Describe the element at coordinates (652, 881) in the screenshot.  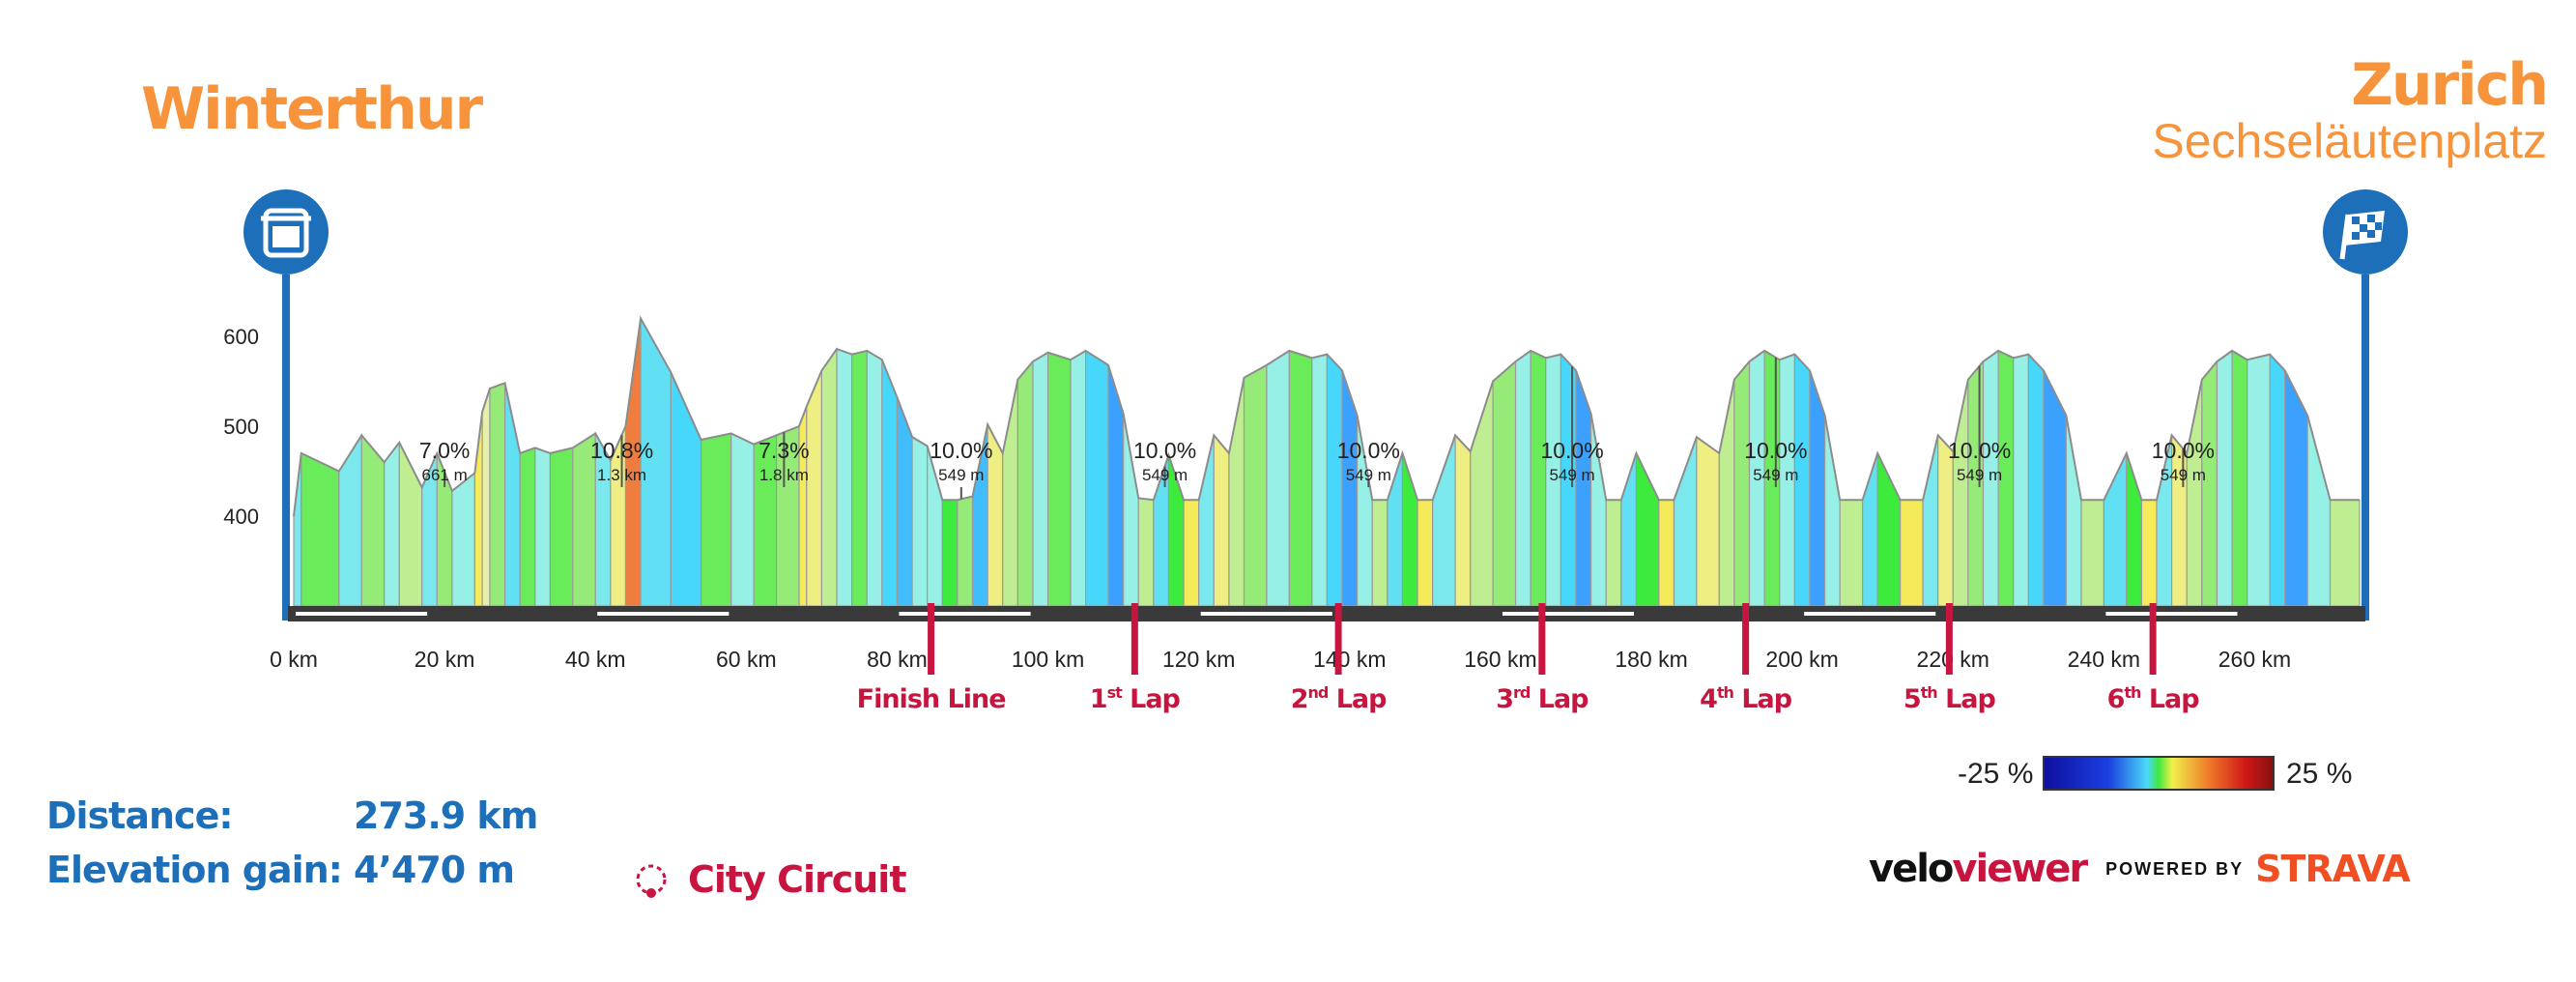
I see `circuit-loop-icon` at that location.